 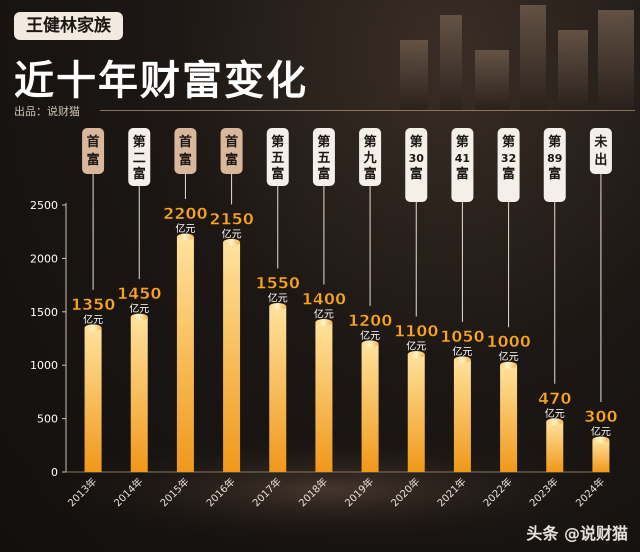 I want to click on rank-label: 89, so click(x=554, y=158).